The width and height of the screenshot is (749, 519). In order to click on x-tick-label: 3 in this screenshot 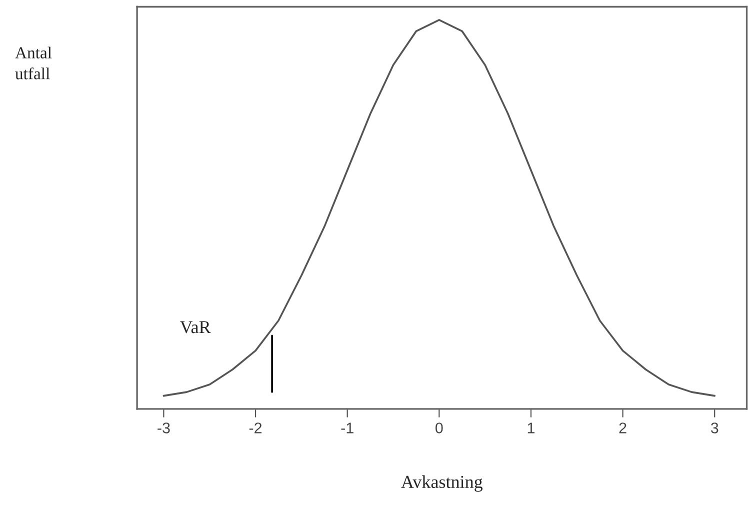, I will do `click(714, 428)`.